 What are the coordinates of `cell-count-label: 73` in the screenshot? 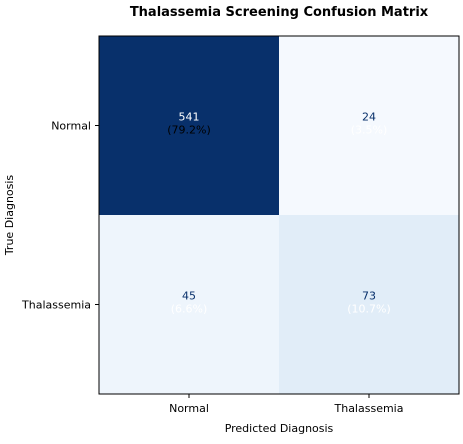 It's located at (369, 296).